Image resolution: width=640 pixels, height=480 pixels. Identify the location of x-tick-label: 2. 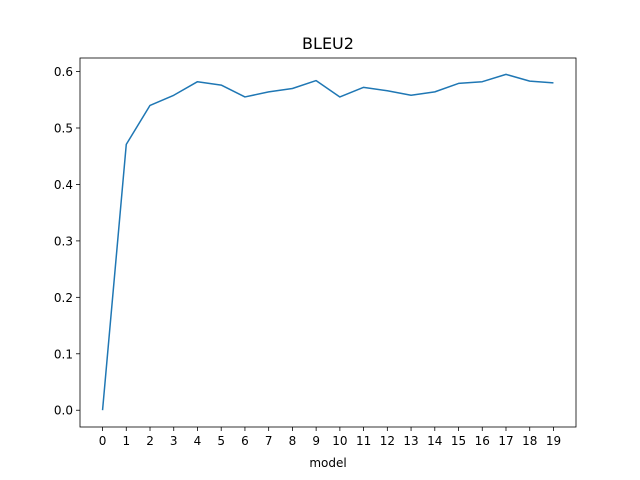
(150, 441).